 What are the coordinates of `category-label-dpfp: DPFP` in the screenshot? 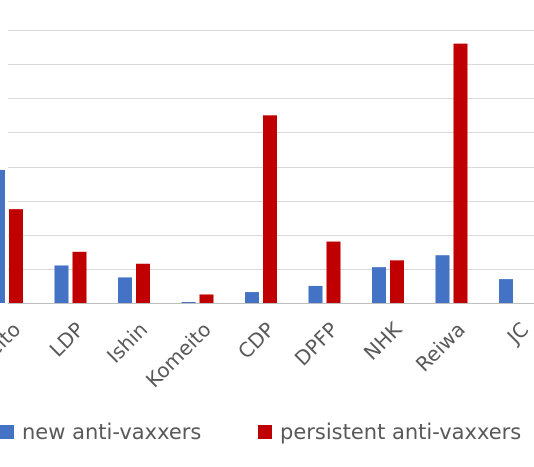 It's located at (316, 343).